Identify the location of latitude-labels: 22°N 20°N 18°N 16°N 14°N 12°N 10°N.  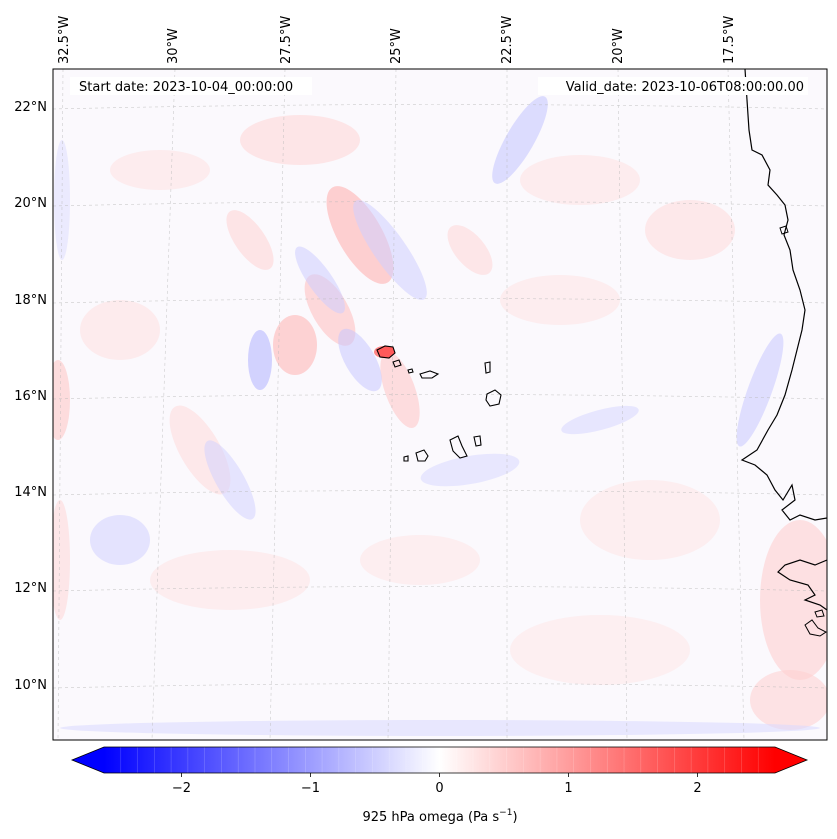
(30, 396).